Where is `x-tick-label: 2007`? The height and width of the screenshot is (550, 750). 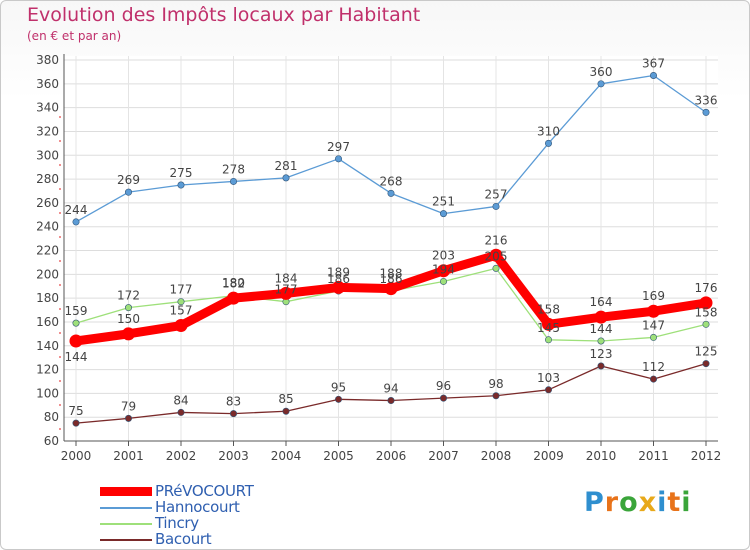
x-tick-label: 2007 is located at coordinates (443, 456).